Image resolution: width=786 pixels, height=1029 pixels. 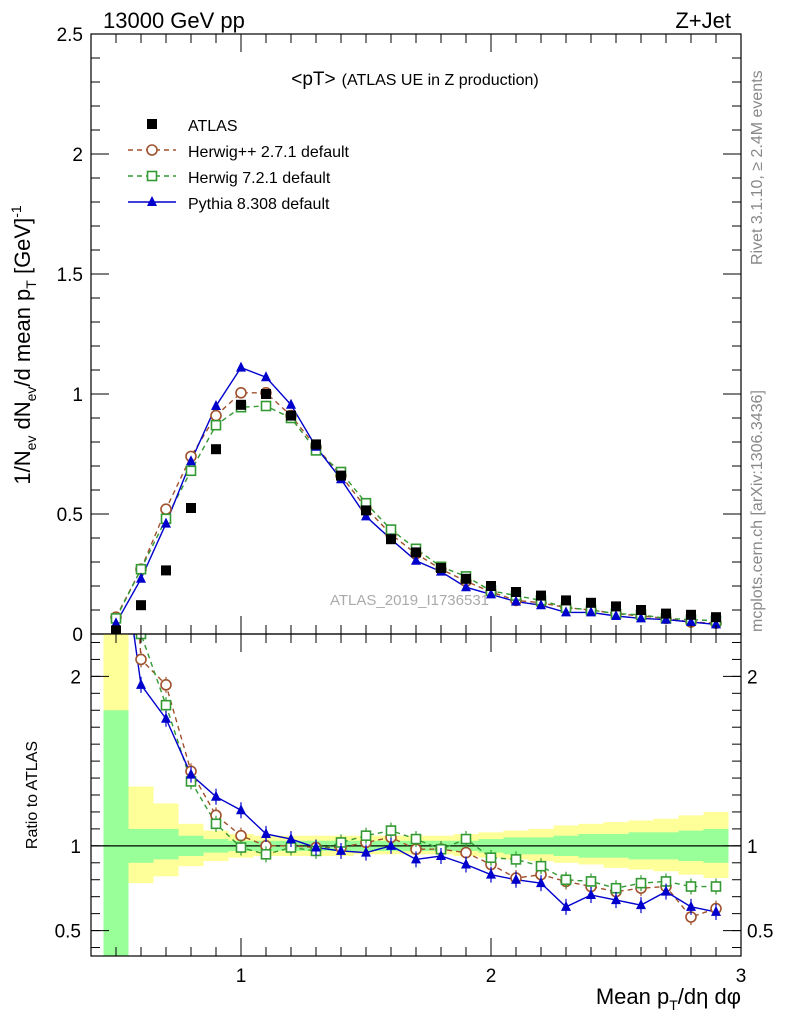 I want to click on legend-item-herwigpp: Herwig++ 2.7.1 default, so click(x=239, y=152).